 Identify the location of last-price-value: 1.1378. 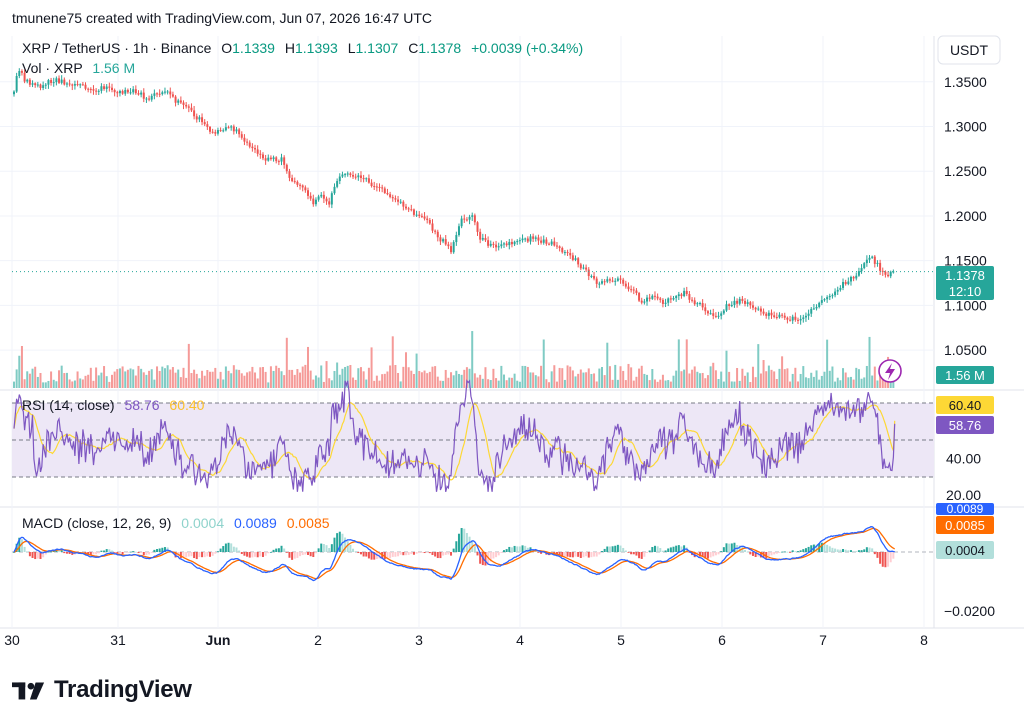
(965, 275).